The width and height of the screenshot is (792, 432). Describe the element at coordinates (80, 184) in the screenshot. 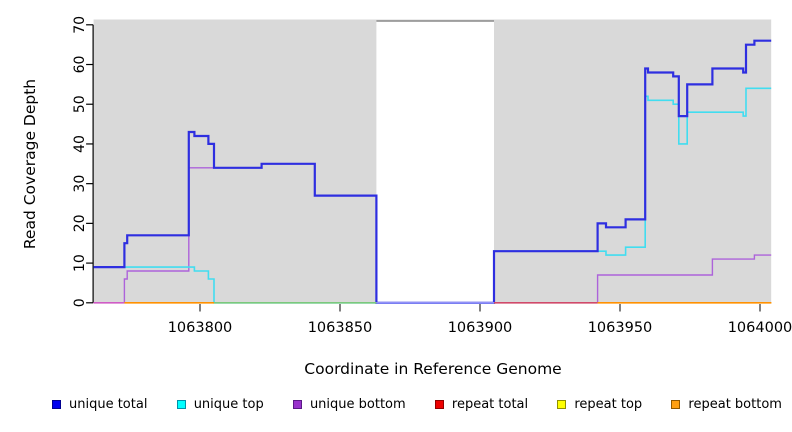

I see `y-tick-label: 30` at that location.